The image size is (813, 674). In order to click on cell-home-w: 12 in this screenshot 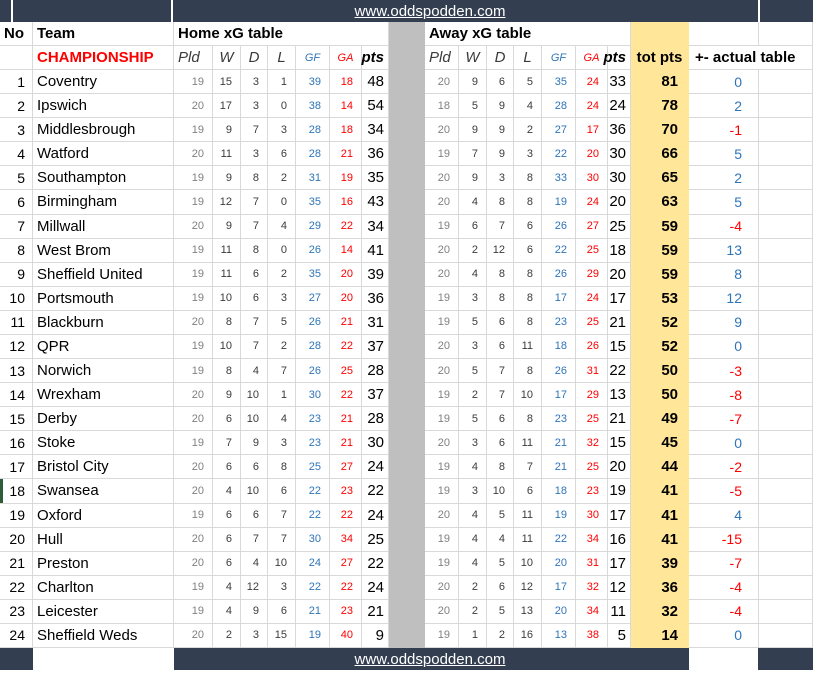, I will do `click(227, 202)`.